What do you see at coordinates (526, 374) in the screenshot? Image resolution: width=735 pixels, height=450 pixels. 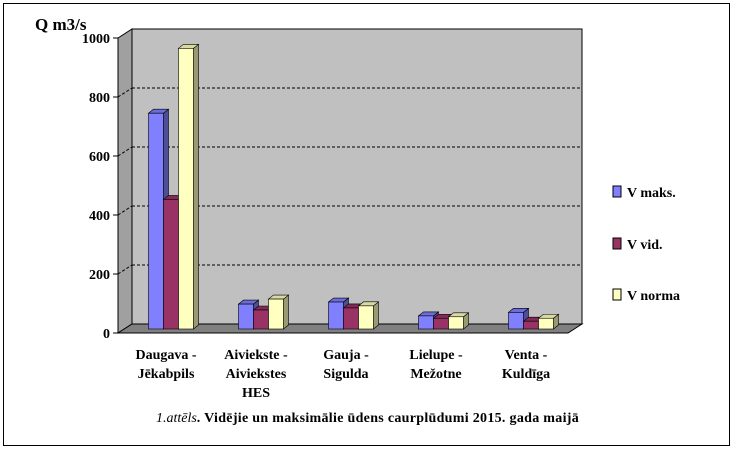 I see `x-category-label: Kuldīga` at bounding box center [526, 374].